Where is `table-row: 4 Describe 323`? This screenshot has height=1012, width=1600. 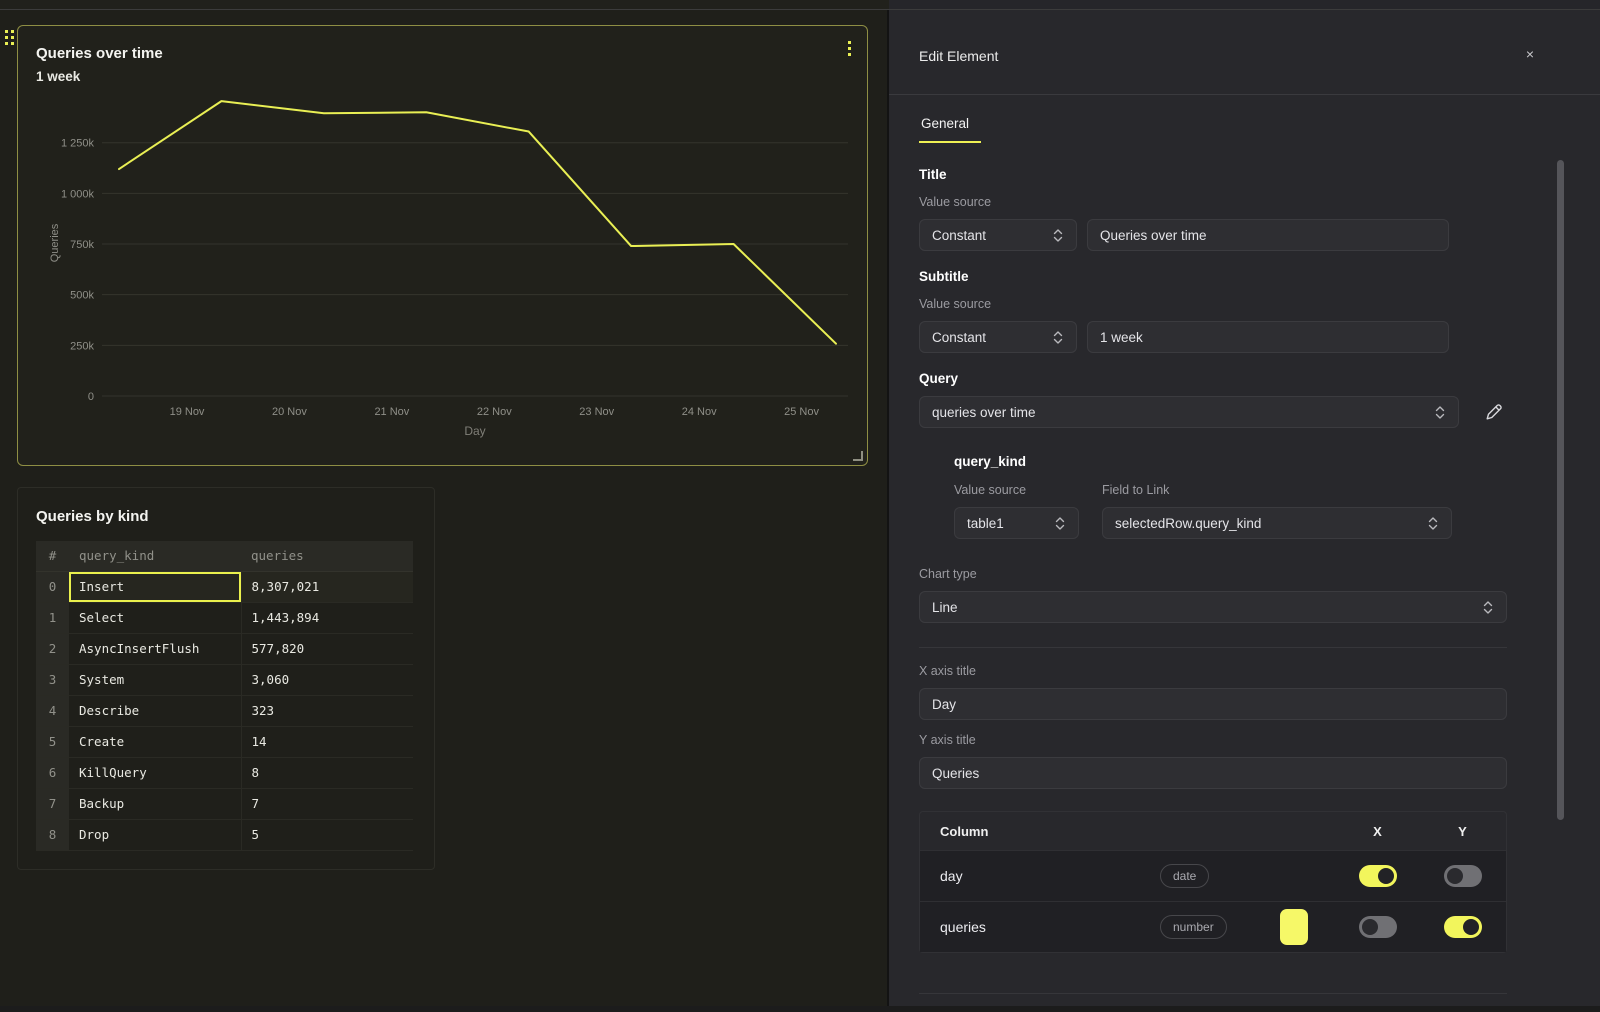
table-row: 4 Describe 323 is located at coordinates (224, 711).